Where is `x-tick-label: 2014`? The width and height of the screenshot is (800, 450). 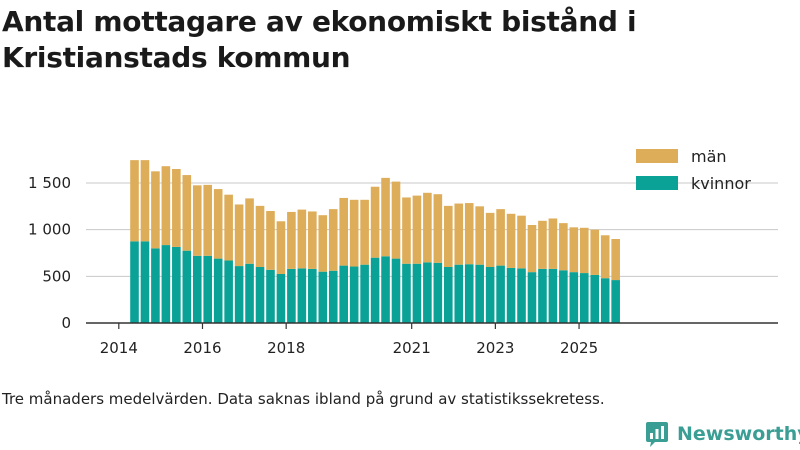
x-tick-label: 2014 is located at coordinates (119, 348).